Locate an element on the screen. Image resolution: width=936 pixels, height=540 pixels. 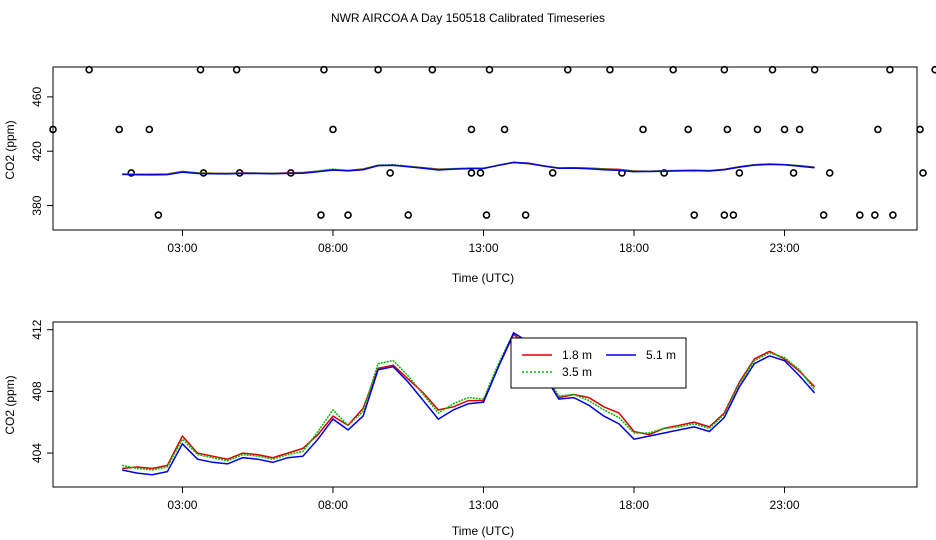
y-axis-bottom: 404 408 412 is located at coordinates (41, 391).